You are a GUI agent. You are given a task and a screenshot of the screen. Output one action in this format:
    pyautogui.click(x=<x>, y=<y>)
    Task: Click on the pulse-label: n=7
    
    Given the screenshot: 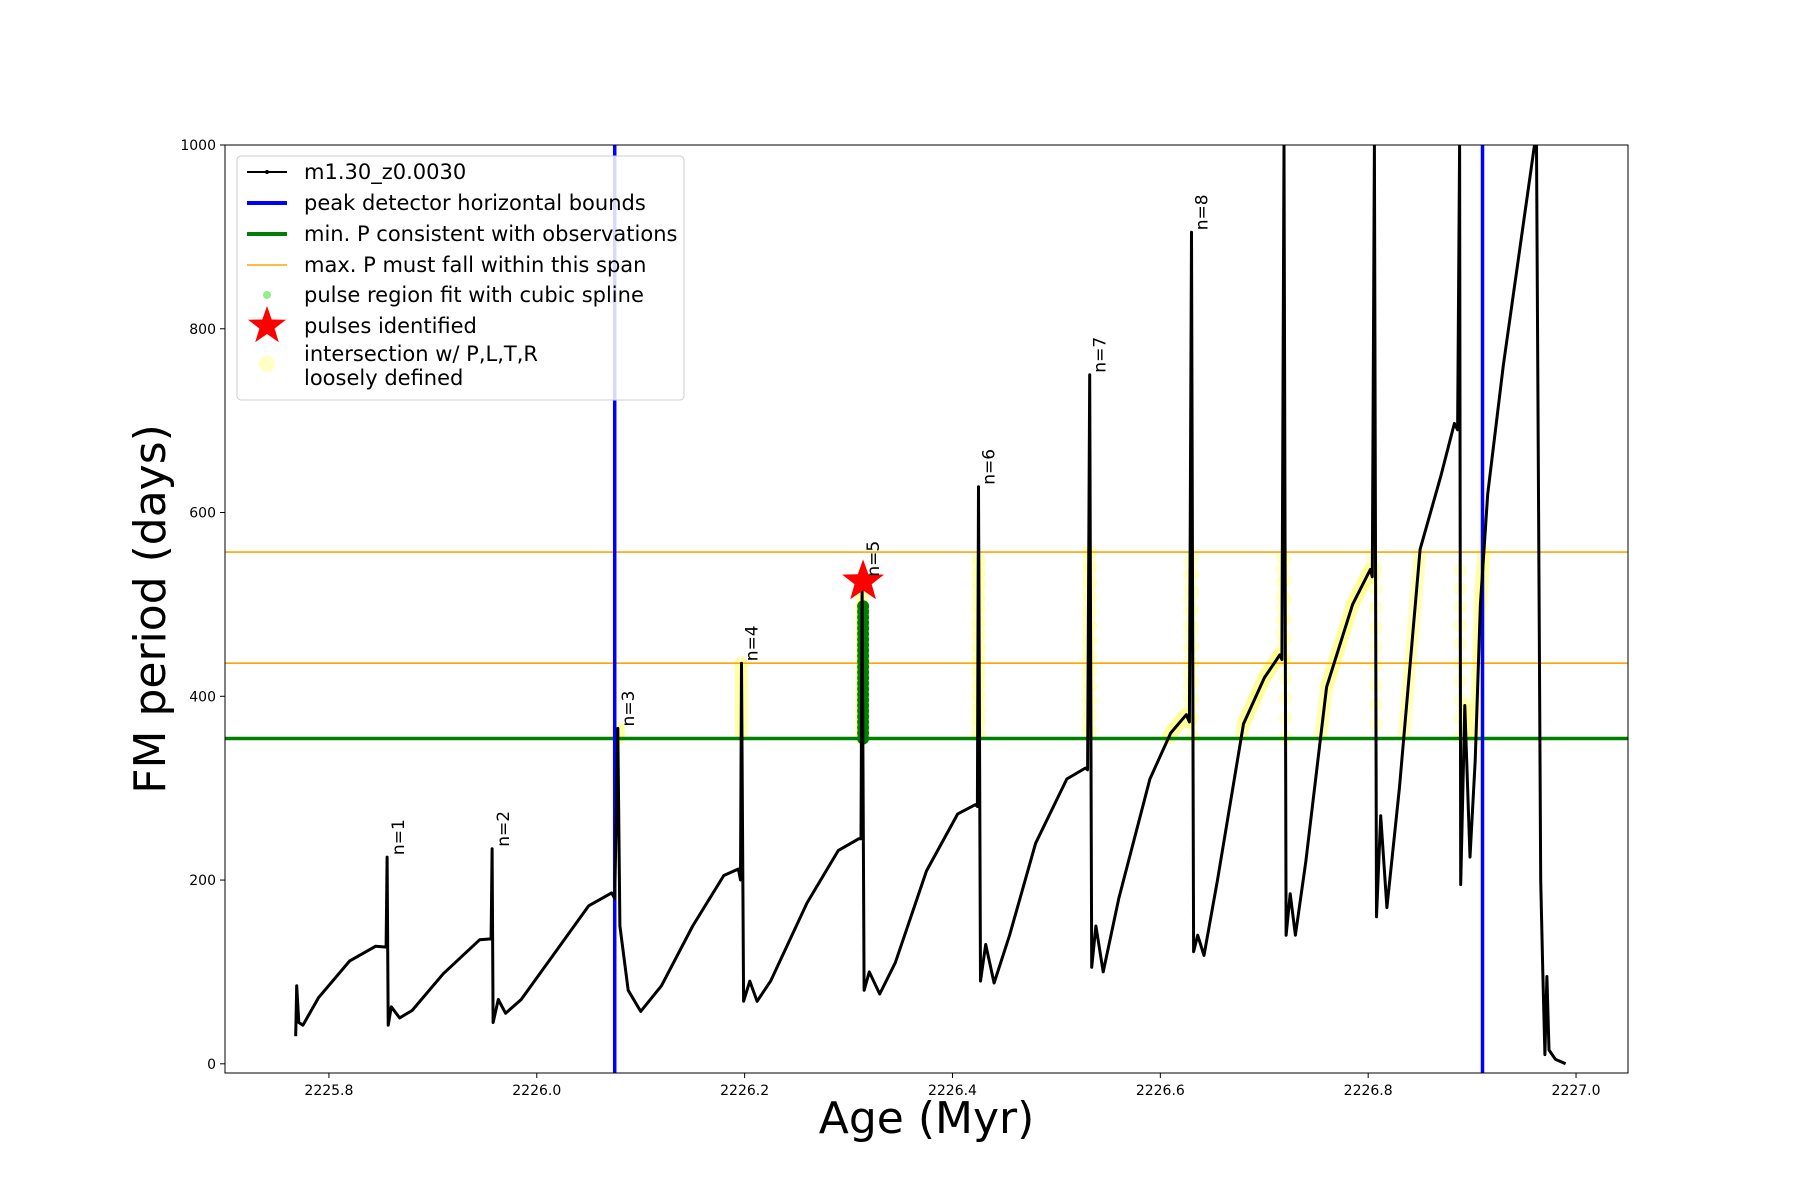 What is the action you would take?
    pyautogui.click(x=1101, y=355)
    